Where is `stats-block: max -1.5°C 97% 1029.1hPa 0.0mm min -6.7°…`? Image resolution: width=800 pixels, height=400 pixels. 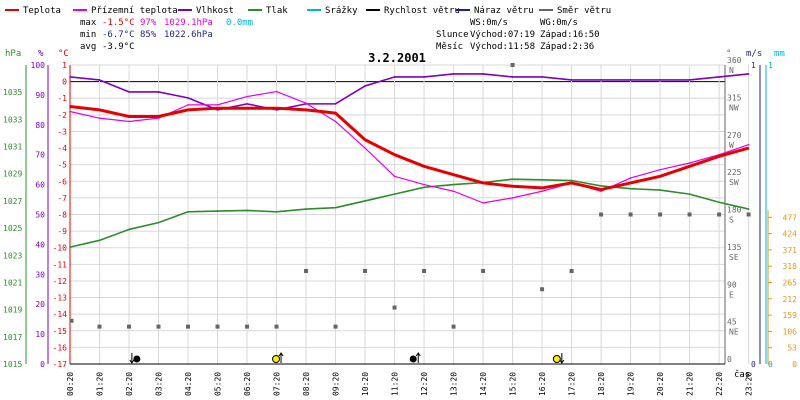 stats-block: max -1.5°C 97% 1029.1hPa 0.0mm min -6.7°… is located at coordinates (166, 35).